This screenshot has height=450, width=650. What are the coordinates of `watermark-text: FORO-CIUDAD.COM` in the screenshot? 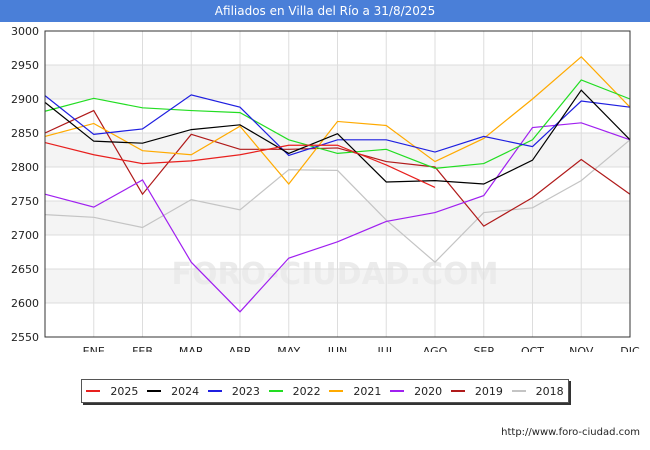 It's located at (335, 274).